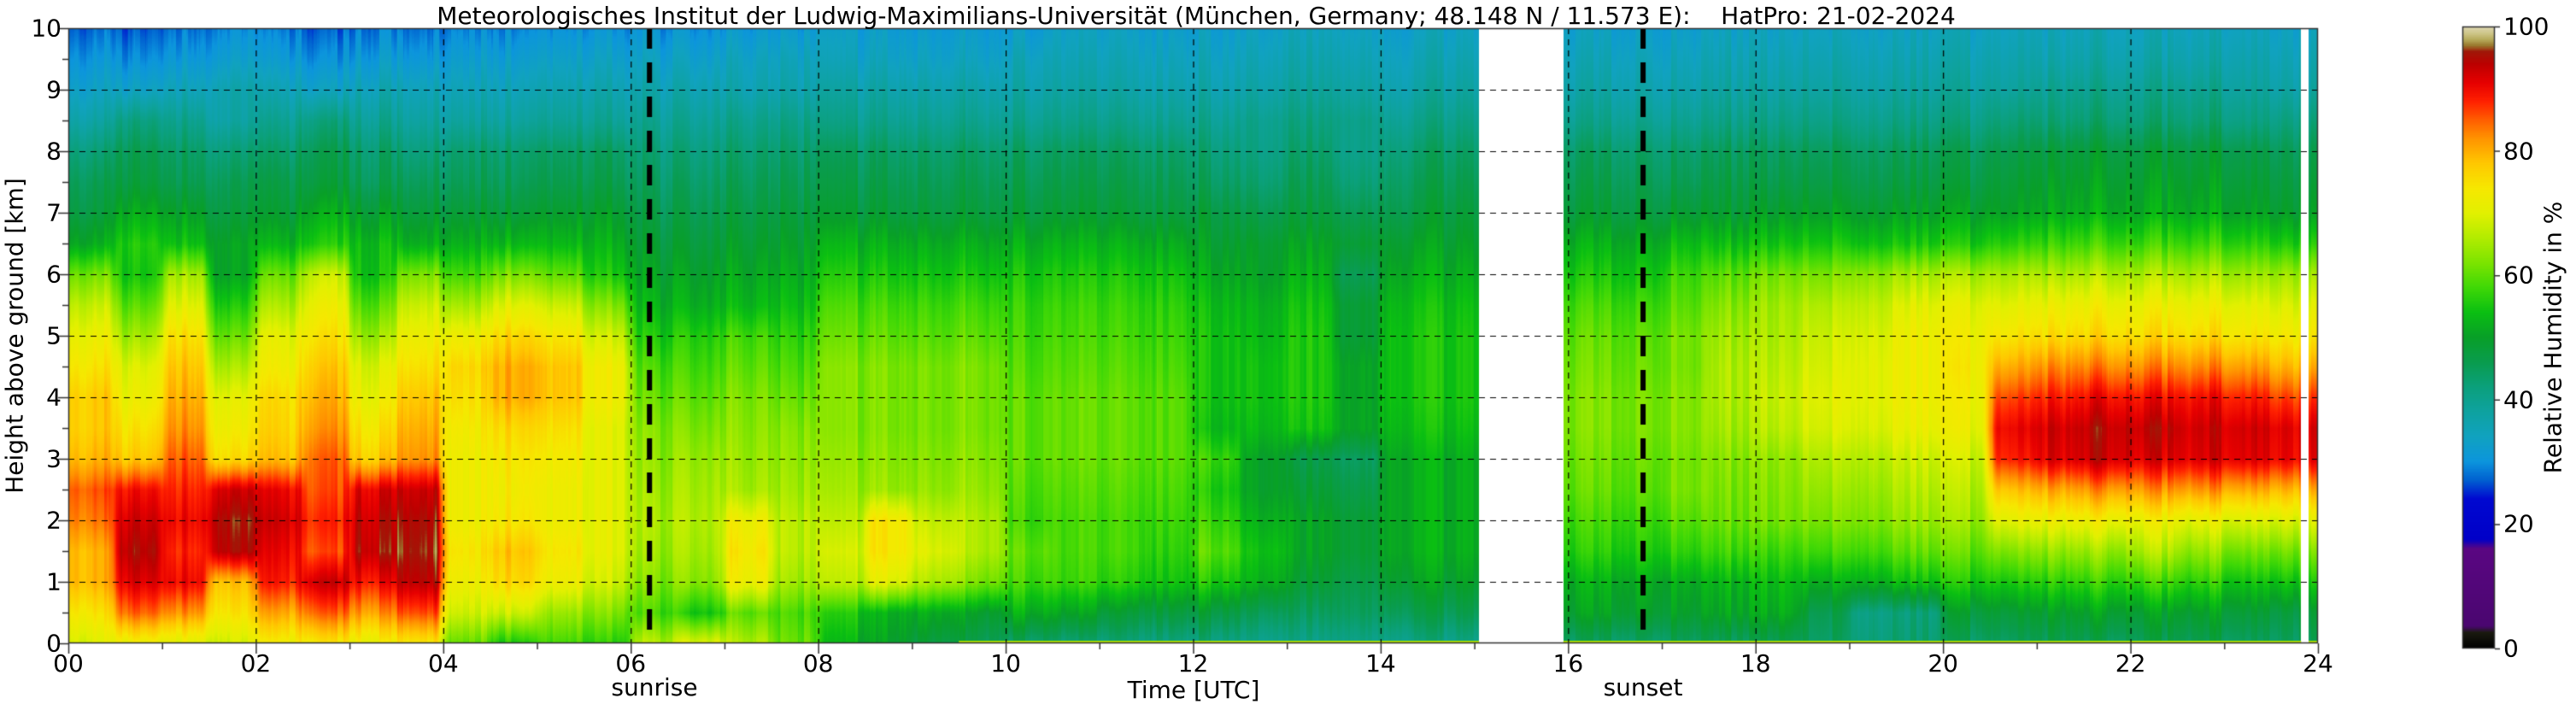 The image size is (2576, 704). Describe the element at coordinates (2130, 663) in the screenshot. I see `x-tick-label: 22` at that location.